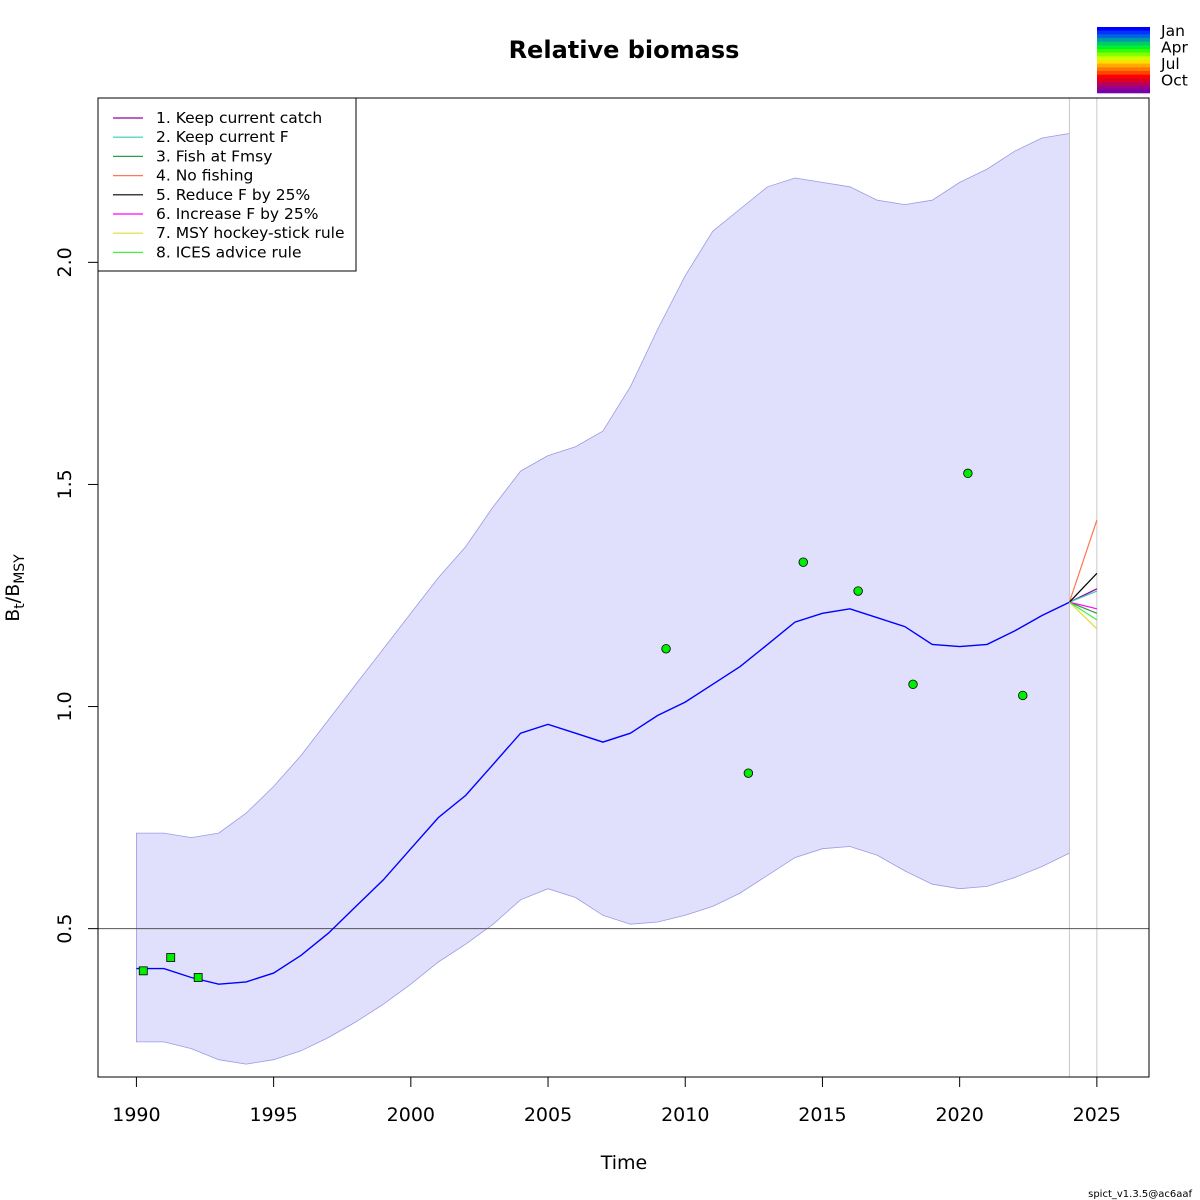  What do you see at coordinates (1140, 1194) in the screenshot?
I see `version-label: spict_v1.3.5@ac6aaf` at bounding box center [1140, 1194].